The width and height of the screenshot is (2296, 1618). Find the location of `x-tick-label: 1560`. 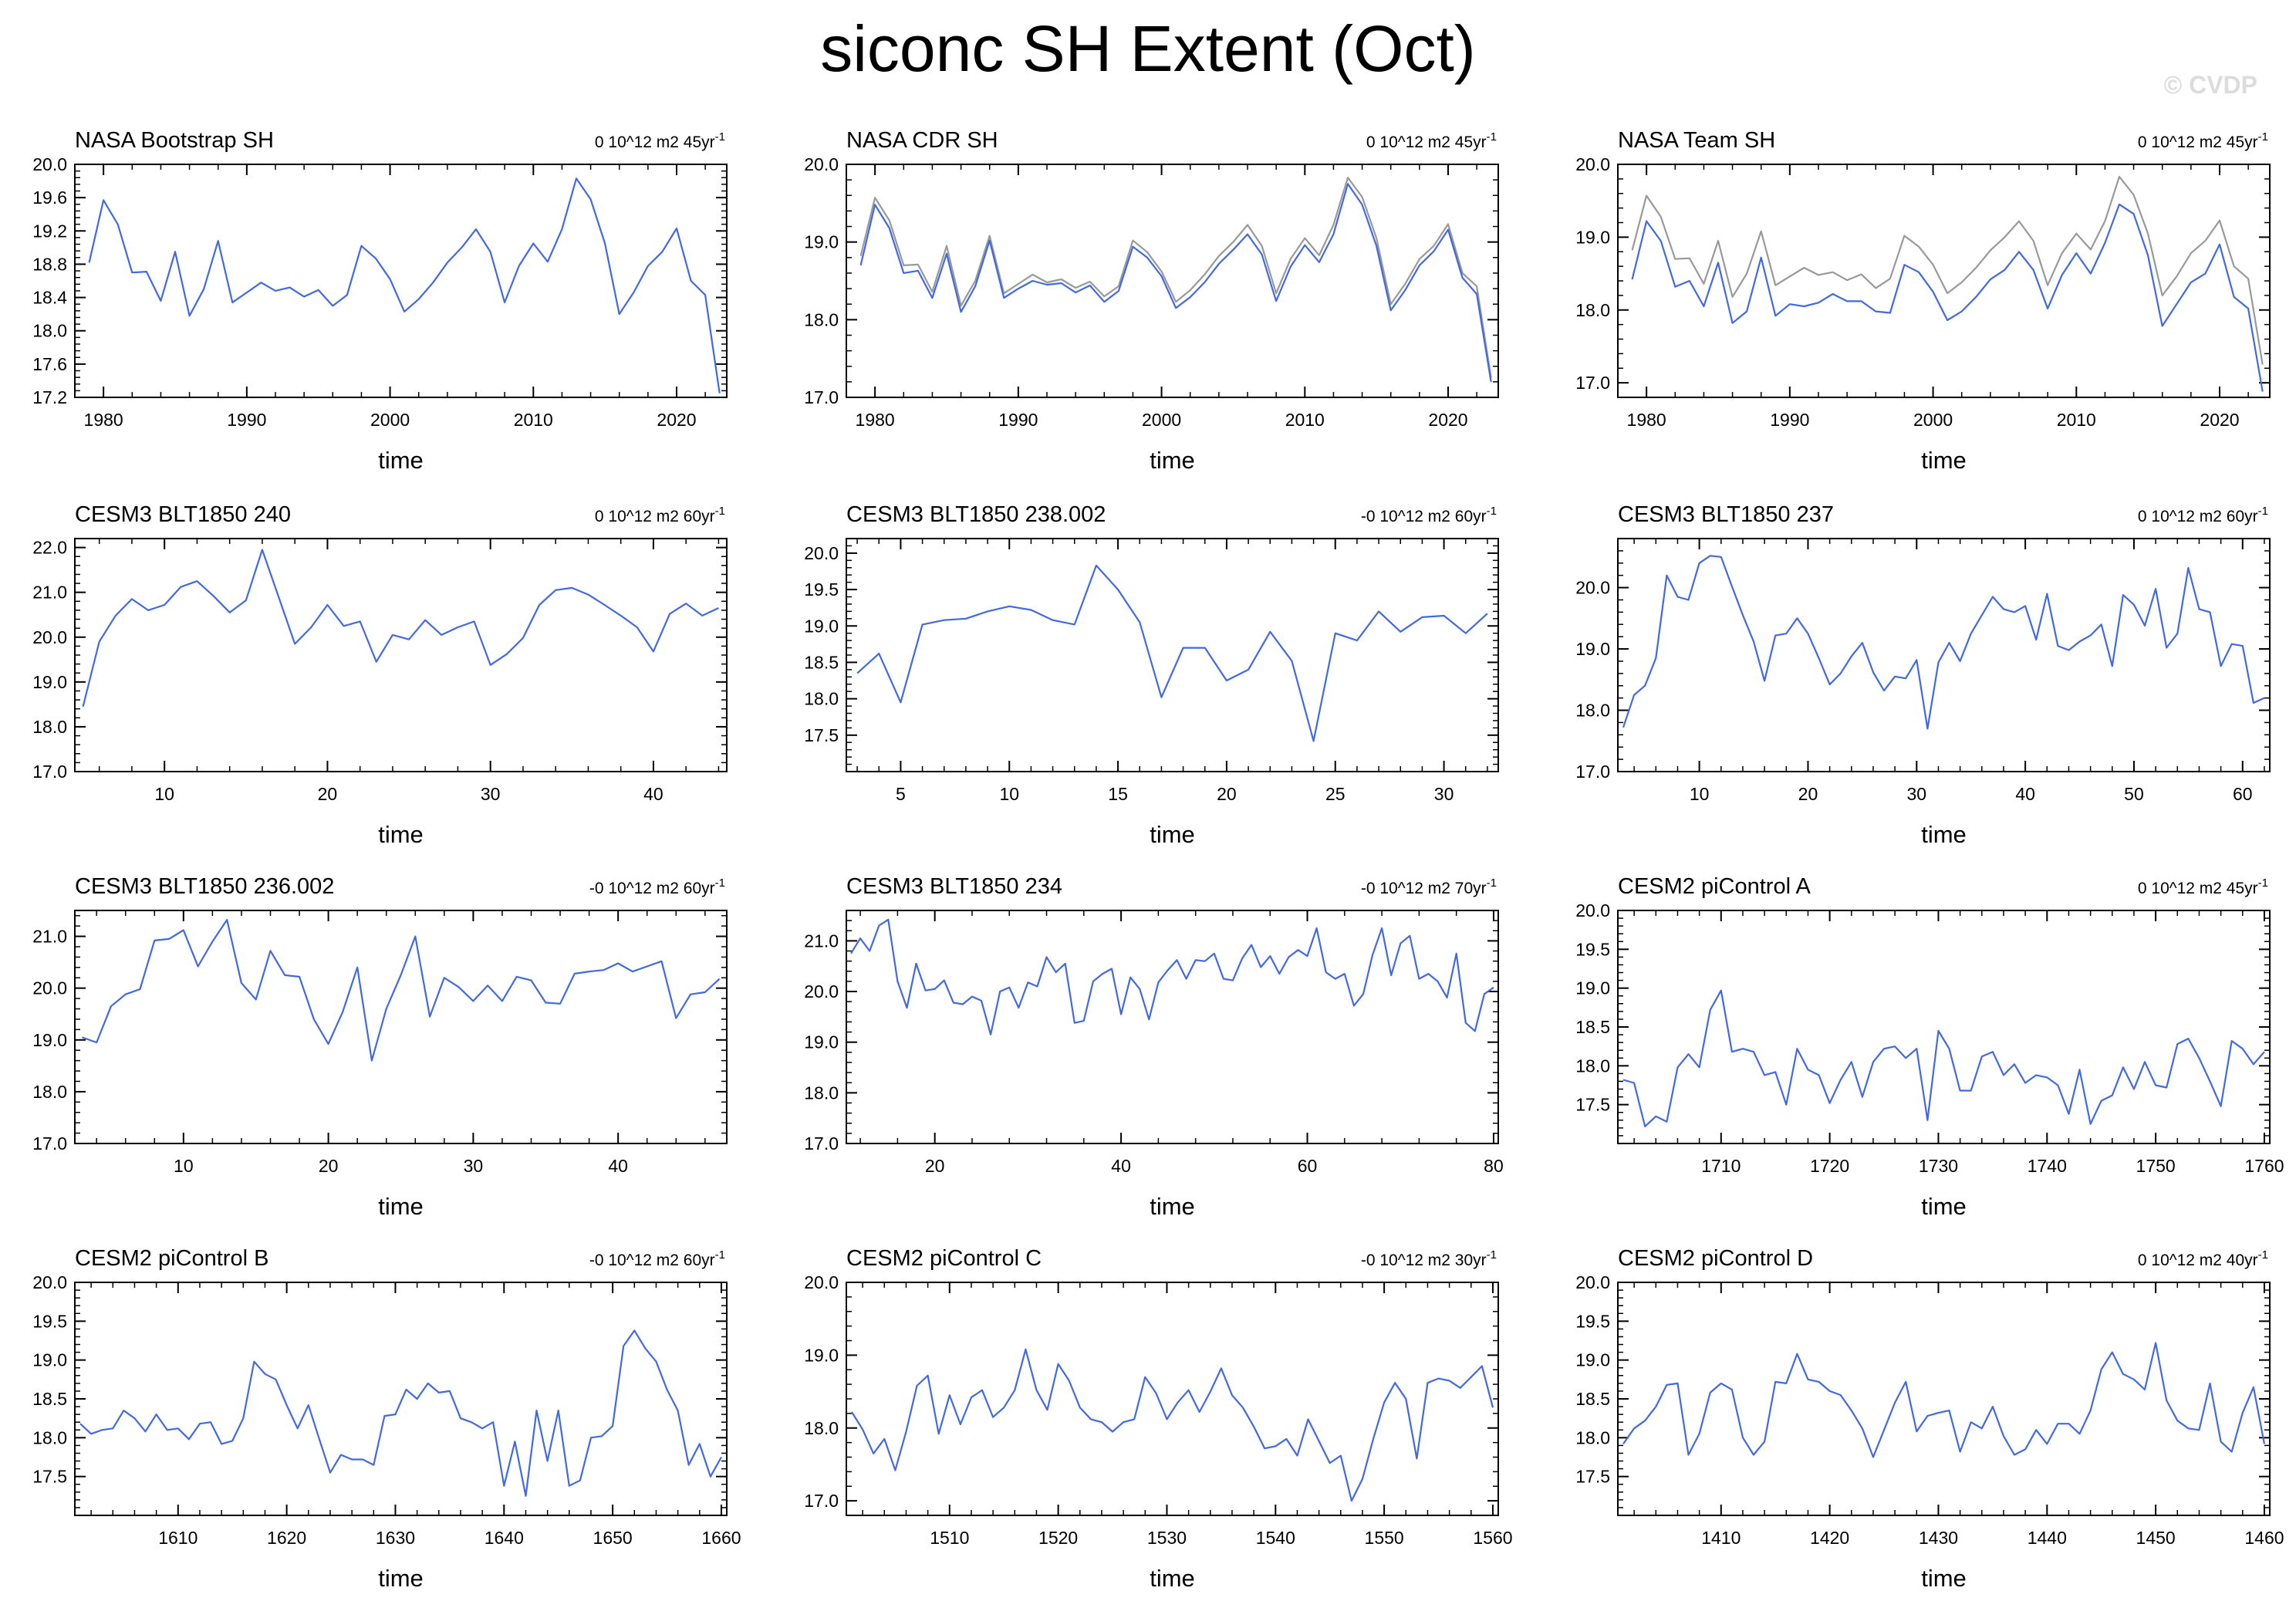

x-tick-label: 1560 is located at coordinates (1492, 1538).